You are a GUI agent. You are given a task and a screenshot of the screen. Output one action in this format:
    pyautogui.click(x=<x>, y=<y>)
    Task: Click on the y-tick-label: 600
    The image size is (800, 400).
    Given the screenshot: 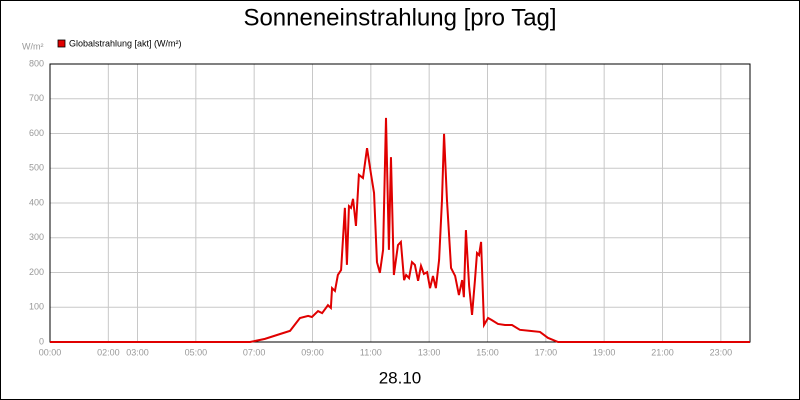 What is the action you would take?
    pyautogui.click(x=36, y=133)
    